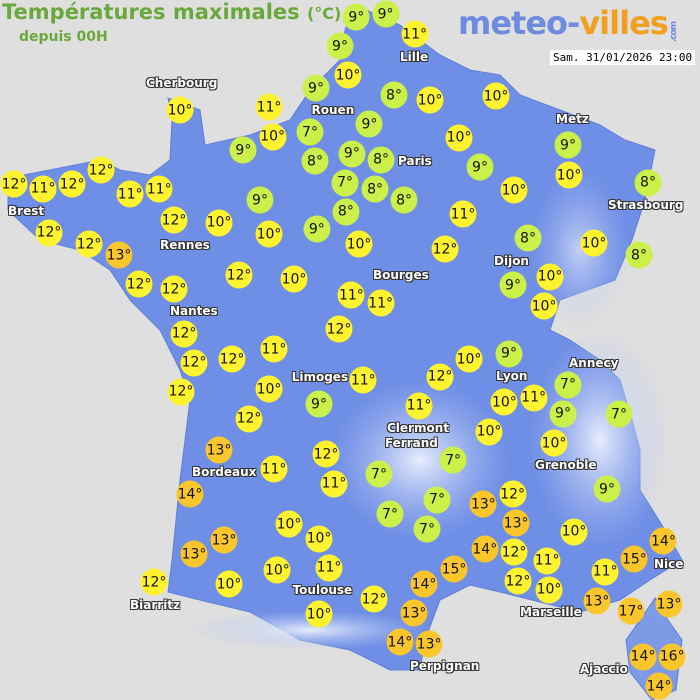 Image resolution: width=700 pixels, height=700 pixels. I want to click on temperature-marker: 17°, so click(631, 611).